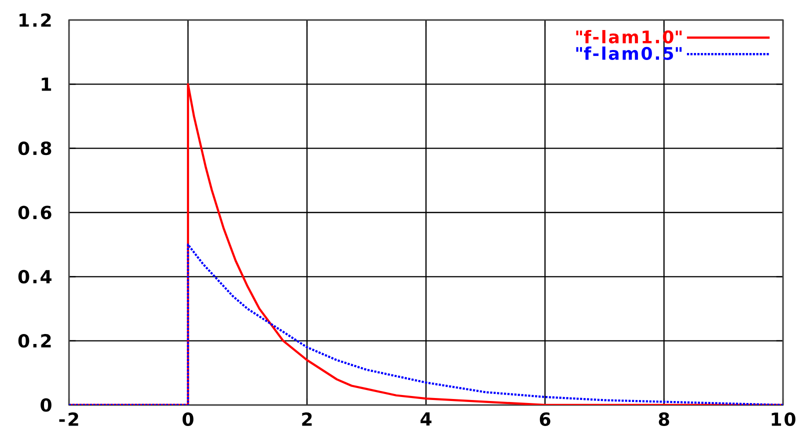 The image size is (800, 436). Describe the element at coordinates (46, 405) in the screenshot. I see `y-tick-label: 0` at that location.